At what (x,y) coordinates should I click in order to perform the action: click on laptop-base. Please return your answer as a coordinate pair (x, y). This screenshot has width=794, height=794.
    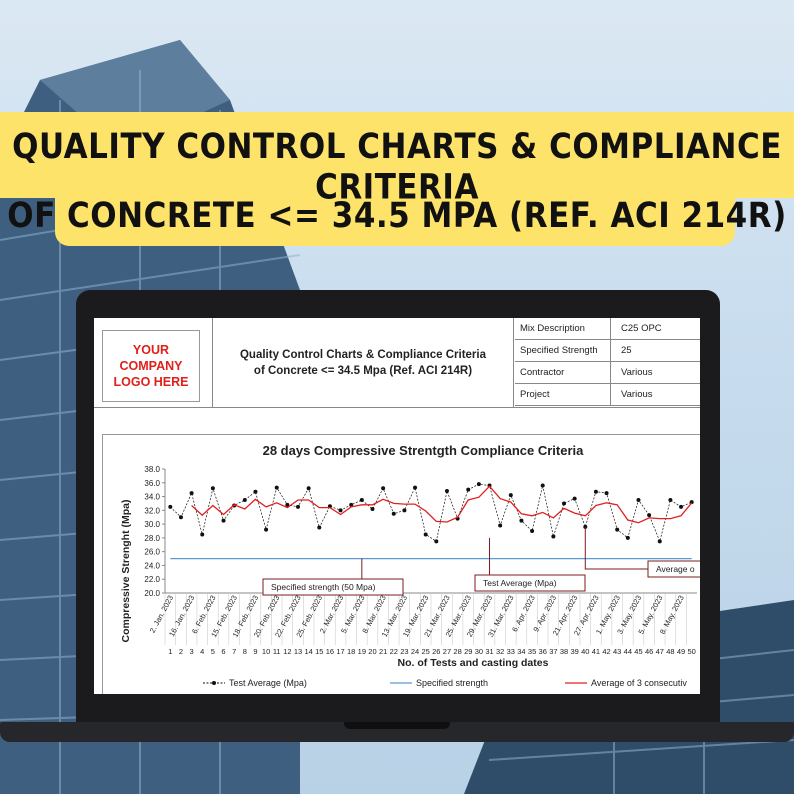
    Looking at the image, I should click on (397, 732).